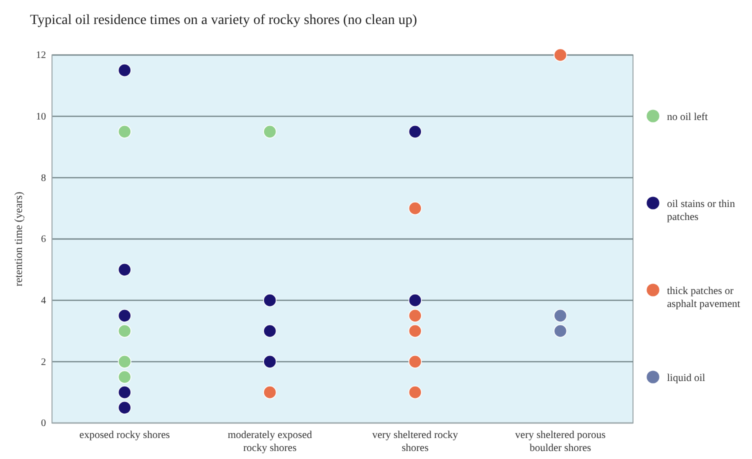  I want to click on x-tick-label: very sheltered rocky shores, so click(415, 442).